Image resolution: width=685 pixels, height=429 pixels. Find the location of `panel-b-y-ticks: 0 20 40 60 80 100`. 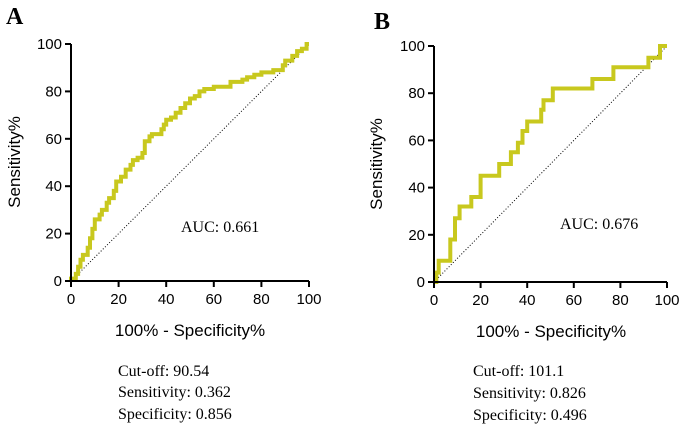

panel-b-y-ticks: 0 20 40 60 80 100 is located at coordinates (417, 164).